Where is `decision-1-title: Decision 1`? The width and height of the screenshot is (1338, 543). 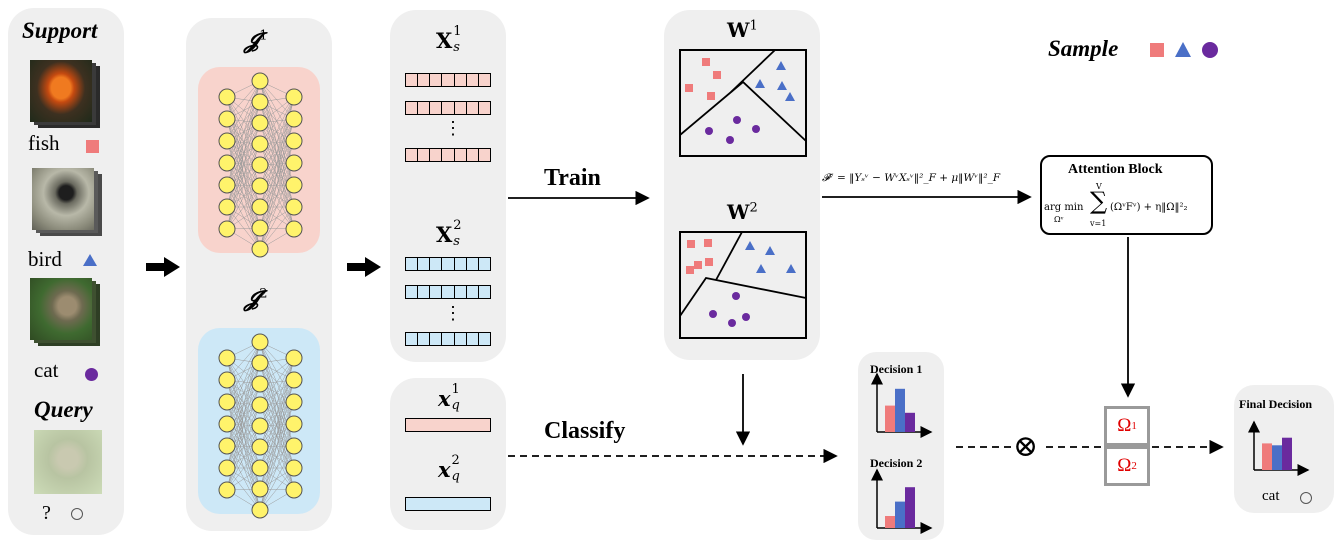
decision-1-title: Decision 1 is located at coordinates (896, 369).